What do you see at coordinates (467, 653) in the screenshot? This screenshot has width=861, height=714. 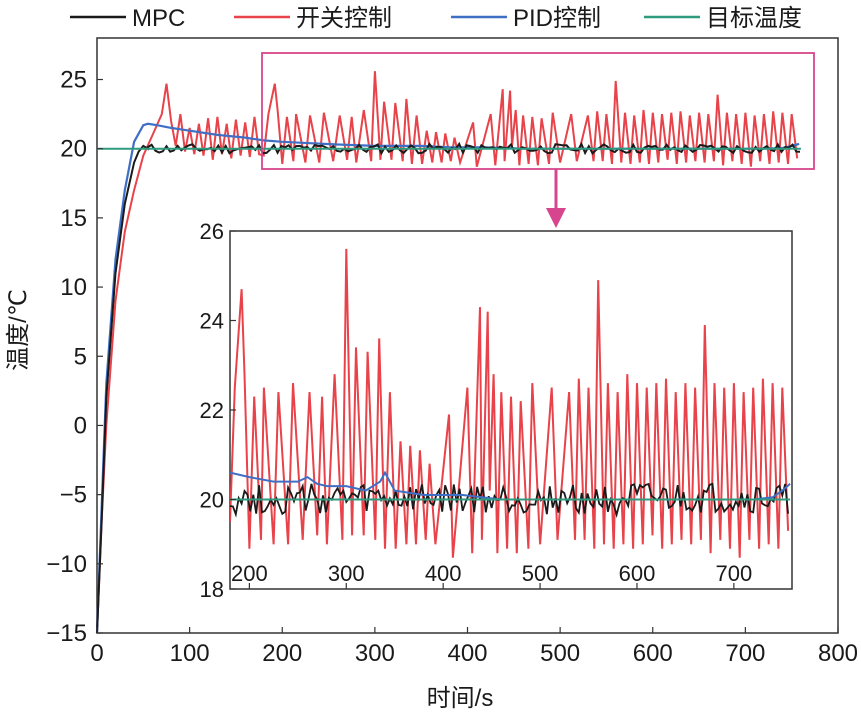 I see `x-tick-label: 400` at bounding box center [467, 653].